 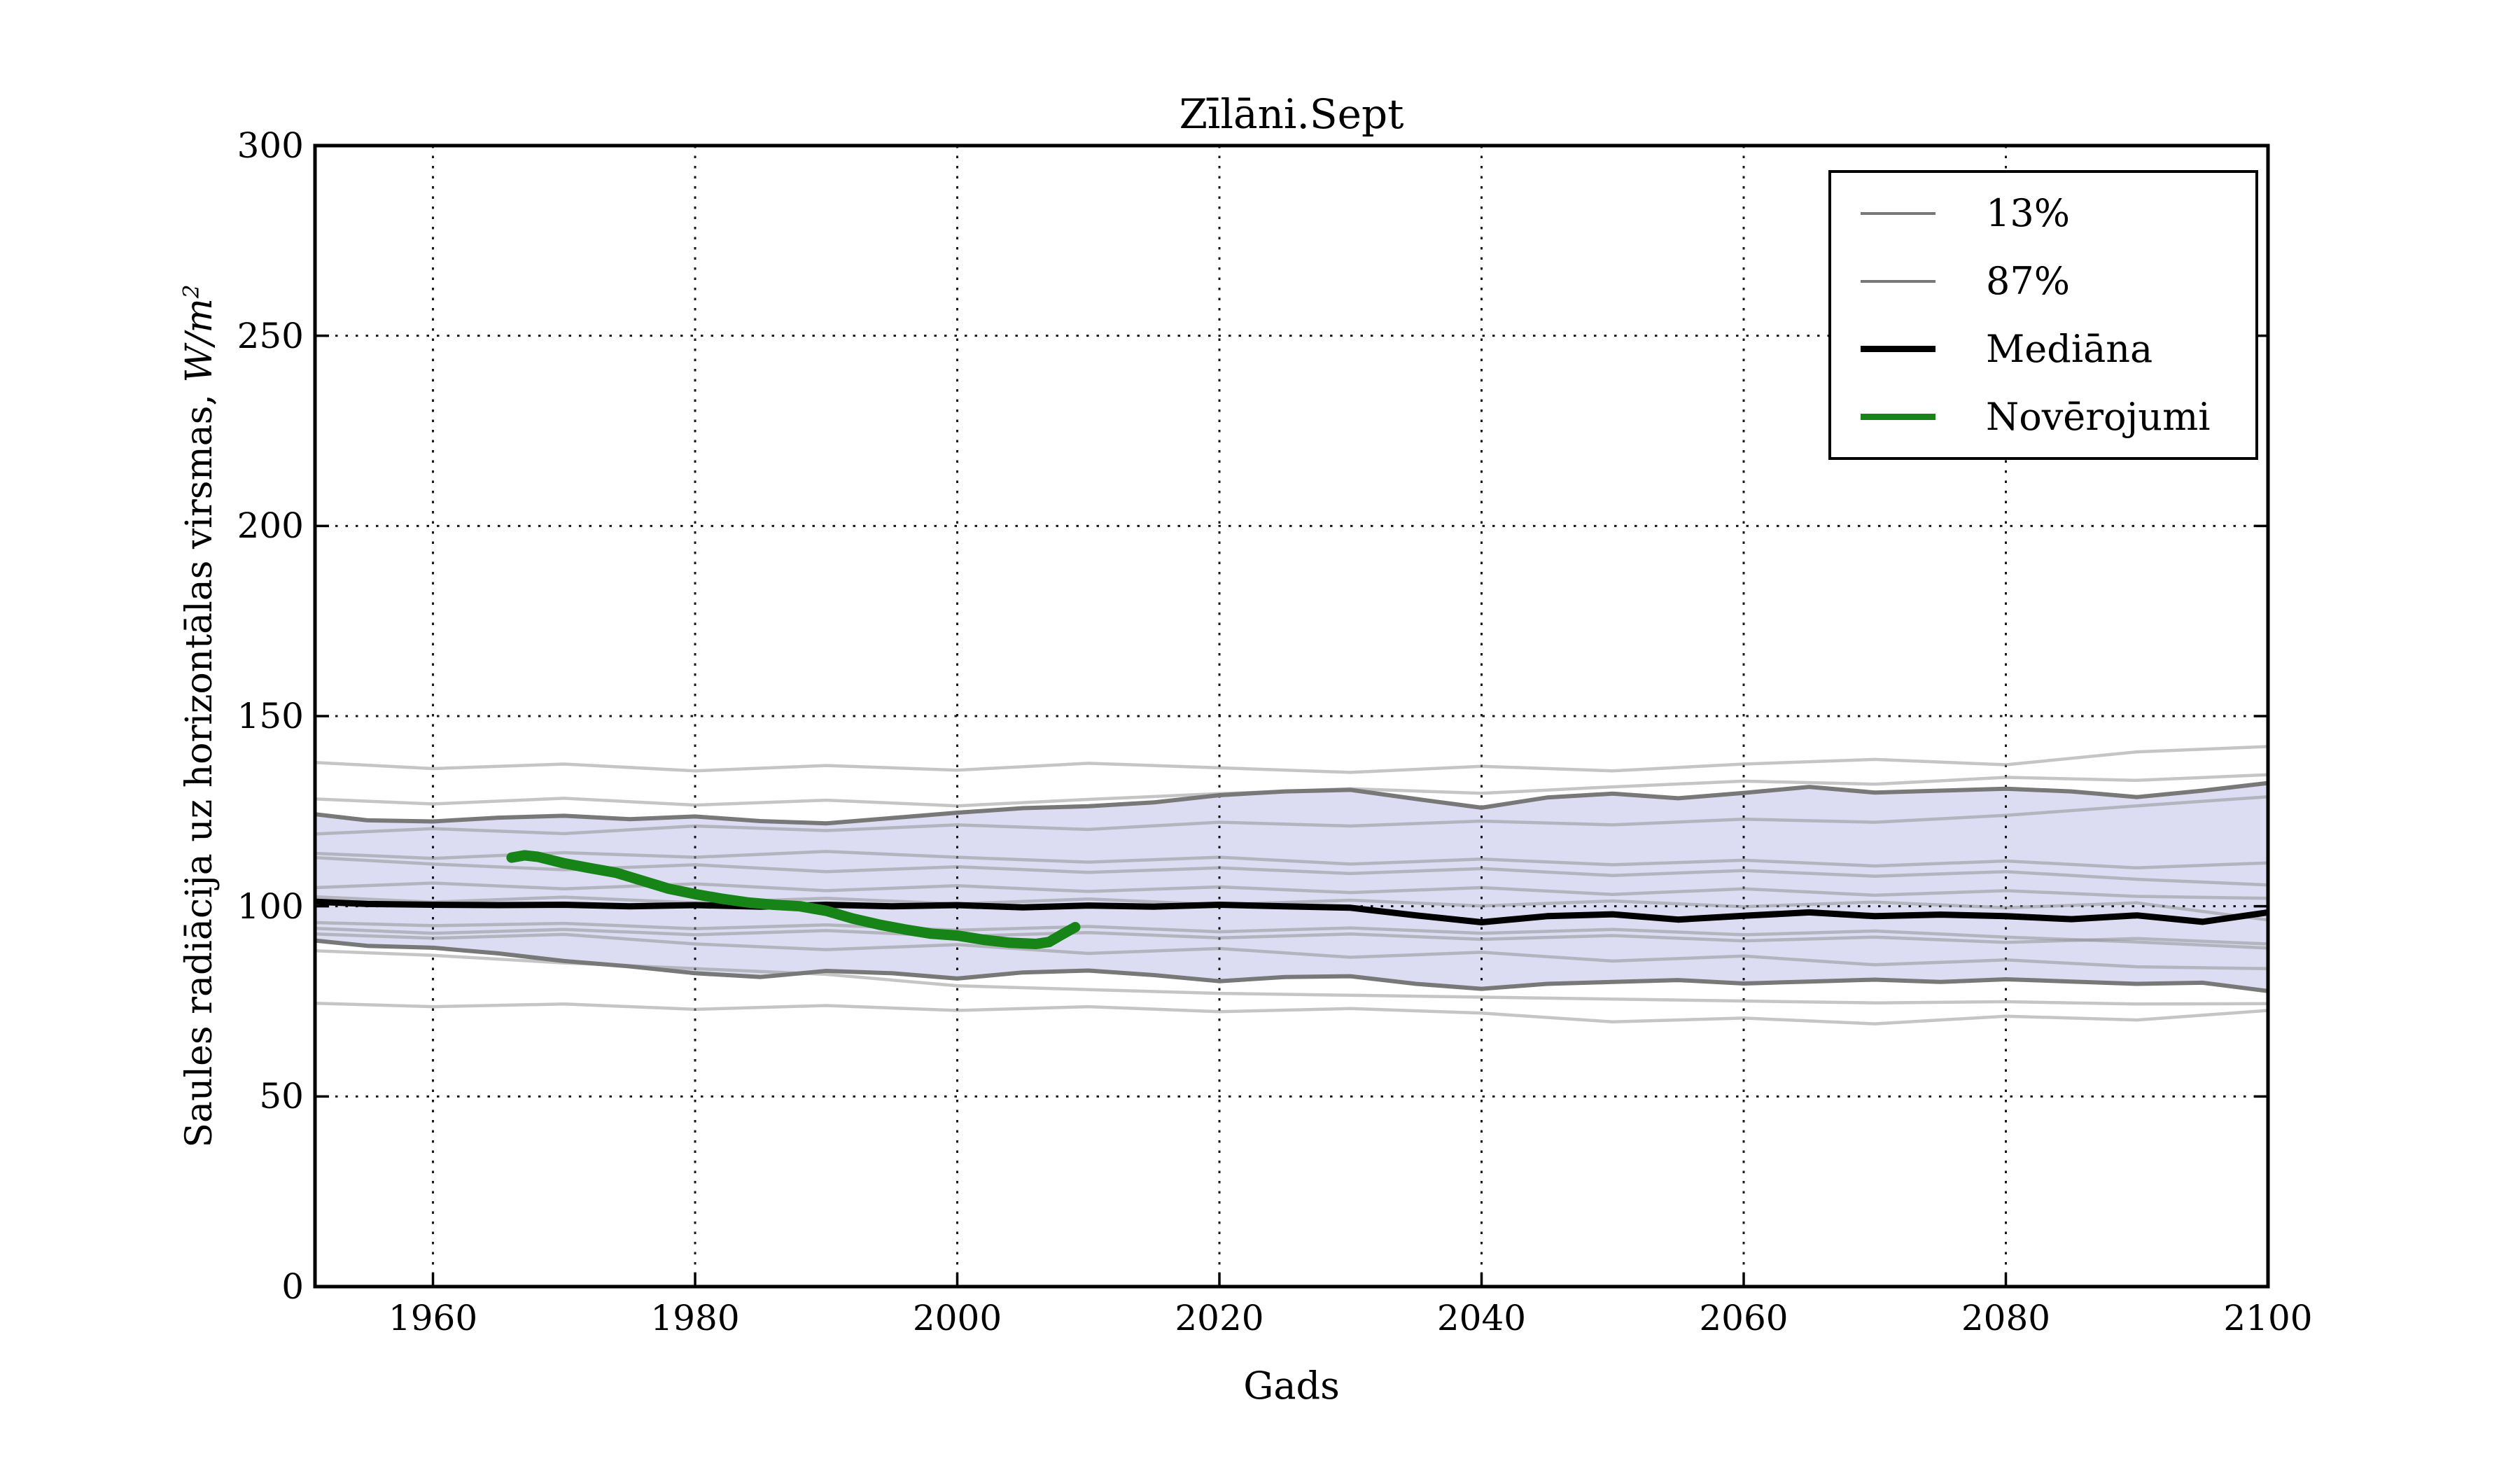 I want to click on legend: 13% 87% Mediāna Novērojumi, so click(x=2043, y=315).